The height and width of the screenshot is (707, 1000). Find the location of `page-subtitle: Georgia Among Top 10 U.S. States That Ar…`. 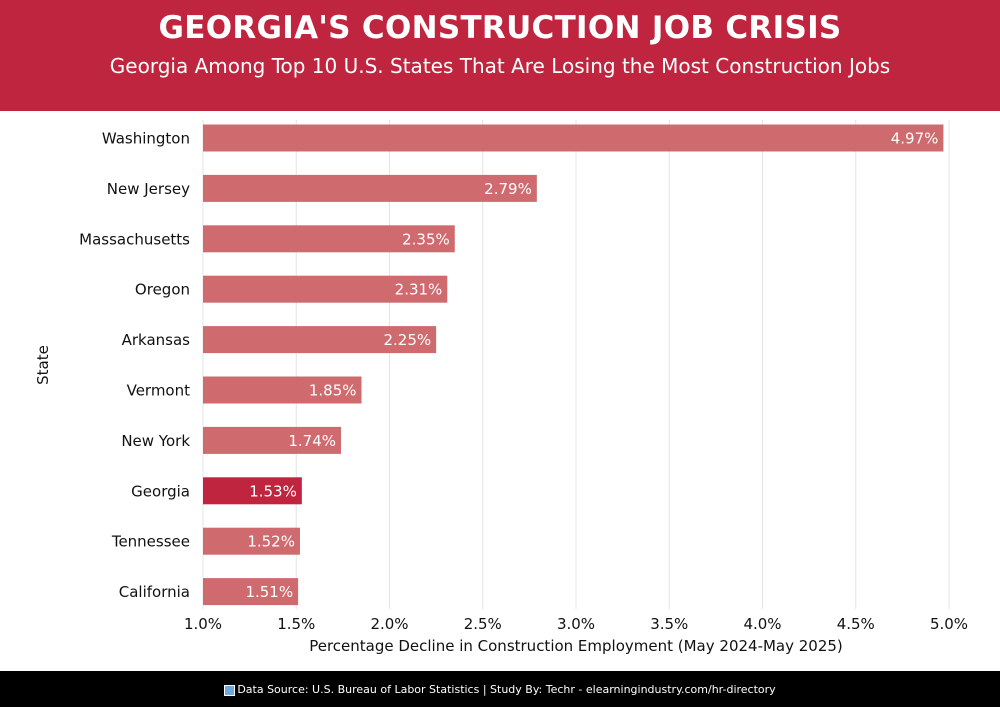

page-subtitle: Georgia Among Top 10 U.S. States That Ar… is located at coordinates (500, 66).